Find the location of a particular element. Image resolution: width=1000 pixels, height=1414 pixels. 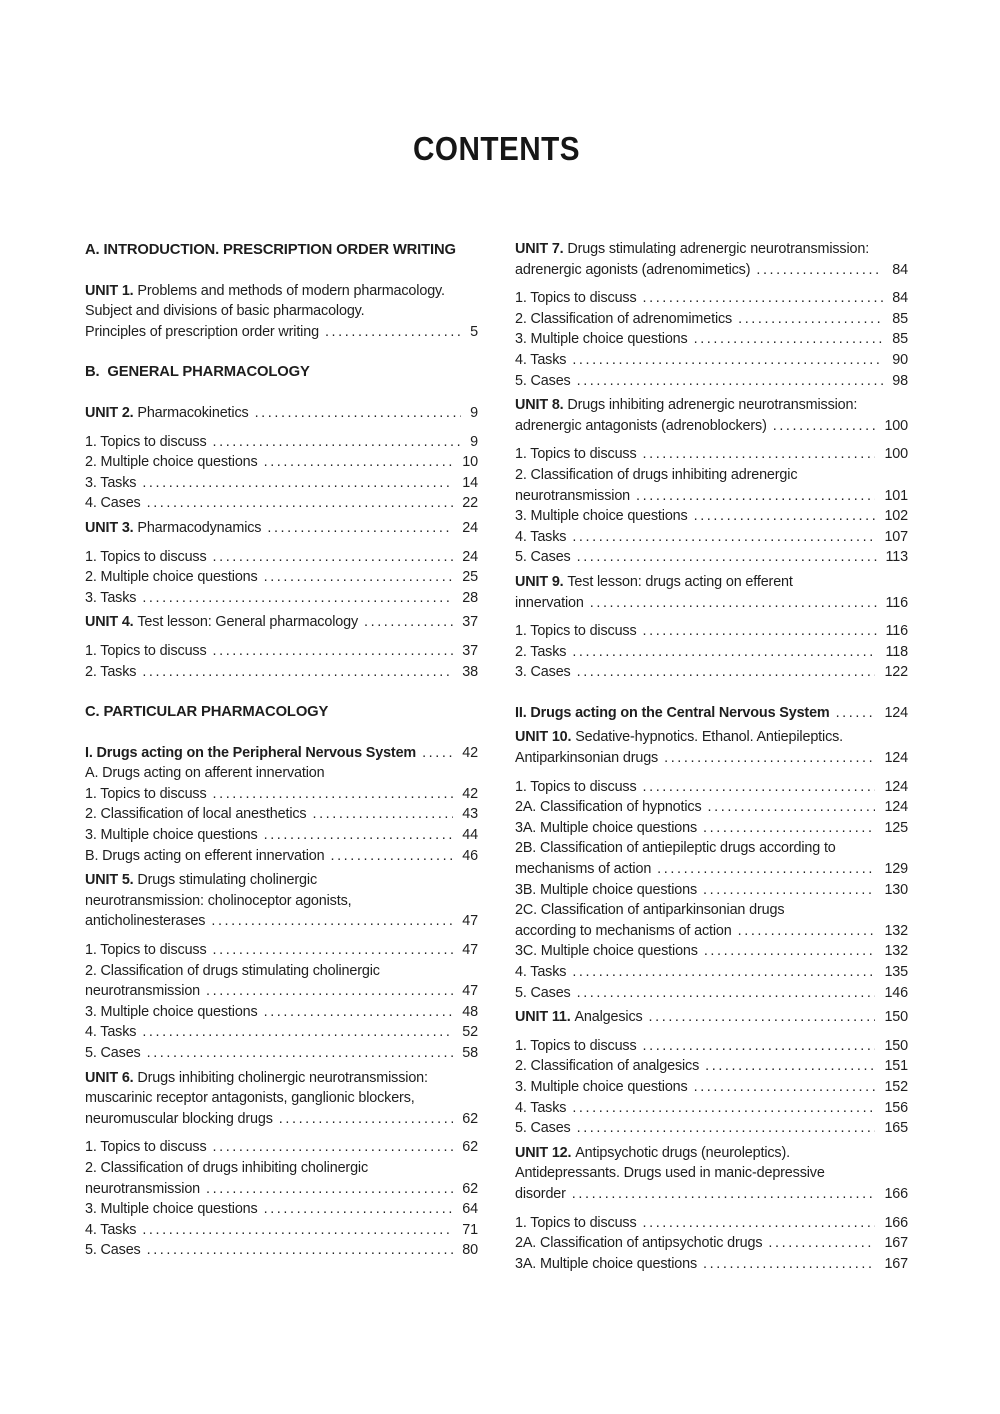

entry-text: disorder is located at coordinates (540, 1193).